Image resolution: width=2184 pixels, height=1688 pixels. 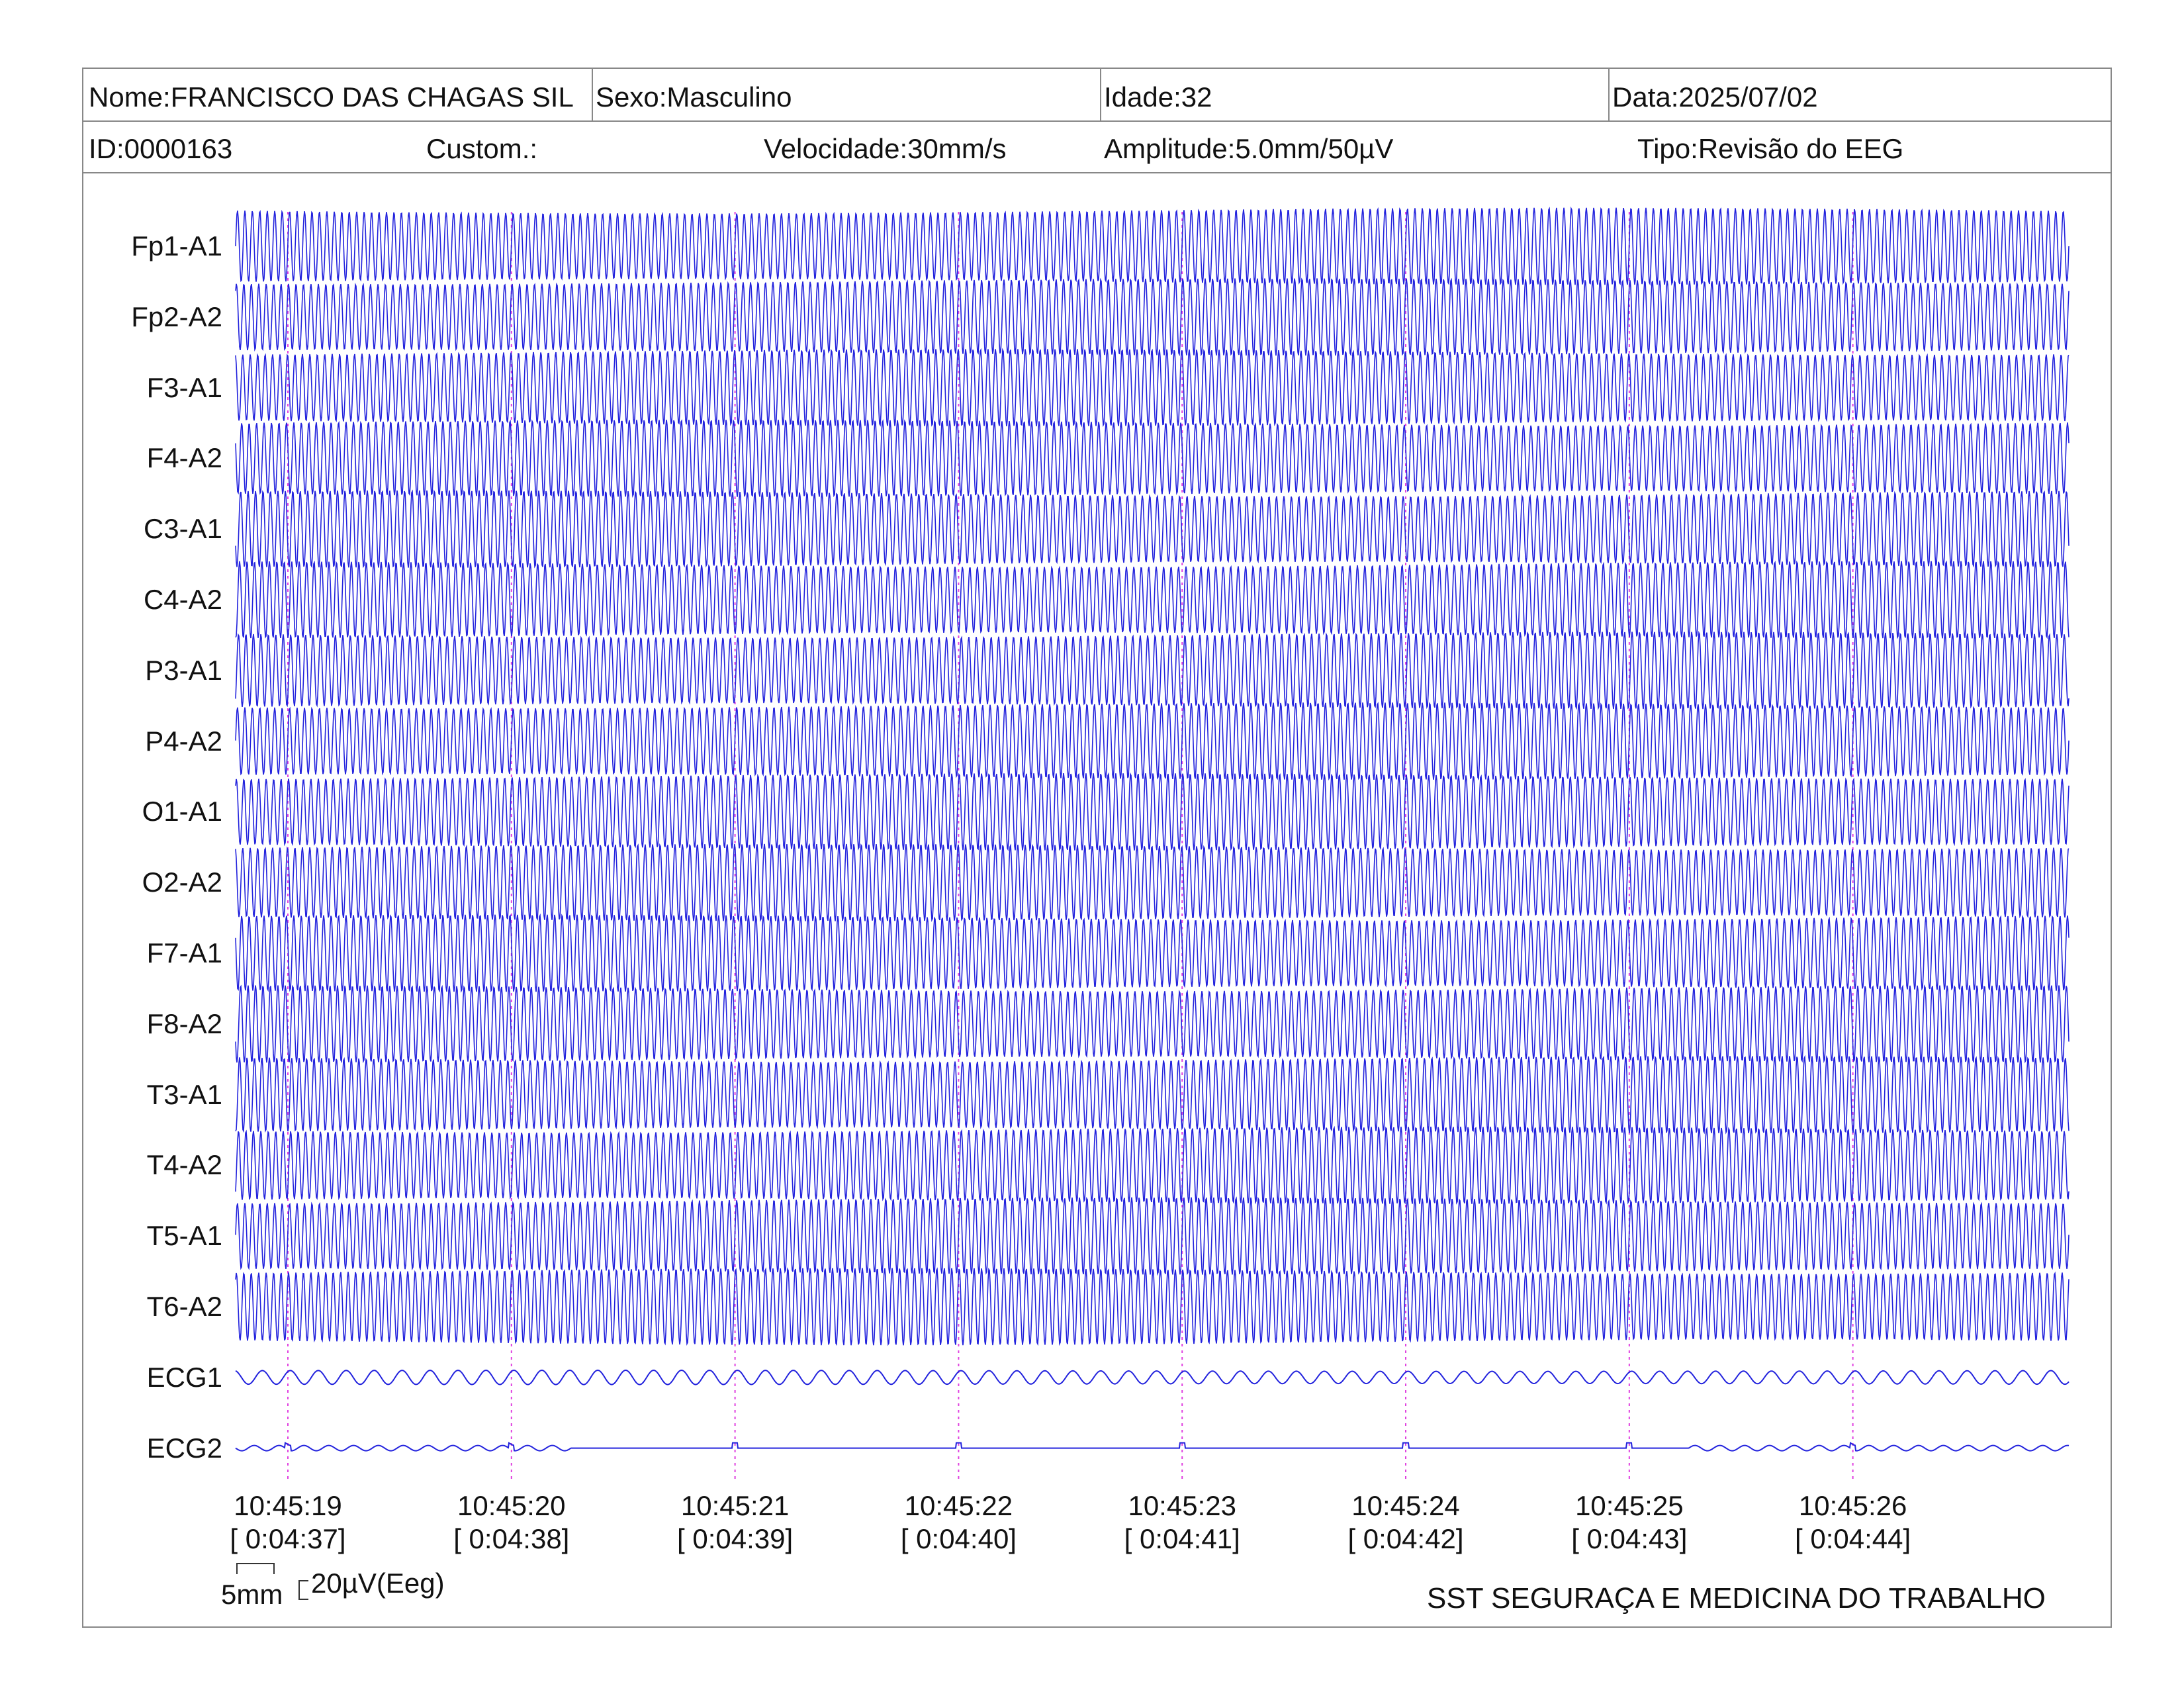 What do you see at coordinates (1182, 1505) in the screenshot?
I see `time-mark-clock: 10:45:23` at bounding box center [1182, 1505].